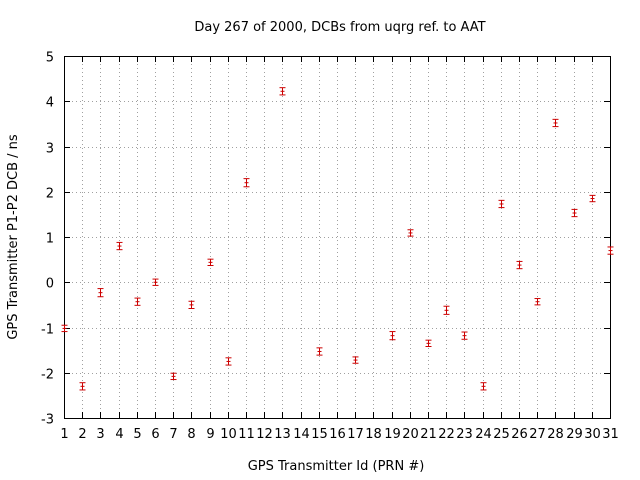 The image size is (640, 480). I want to click on x-tick-label: 26, so click(519, 434).